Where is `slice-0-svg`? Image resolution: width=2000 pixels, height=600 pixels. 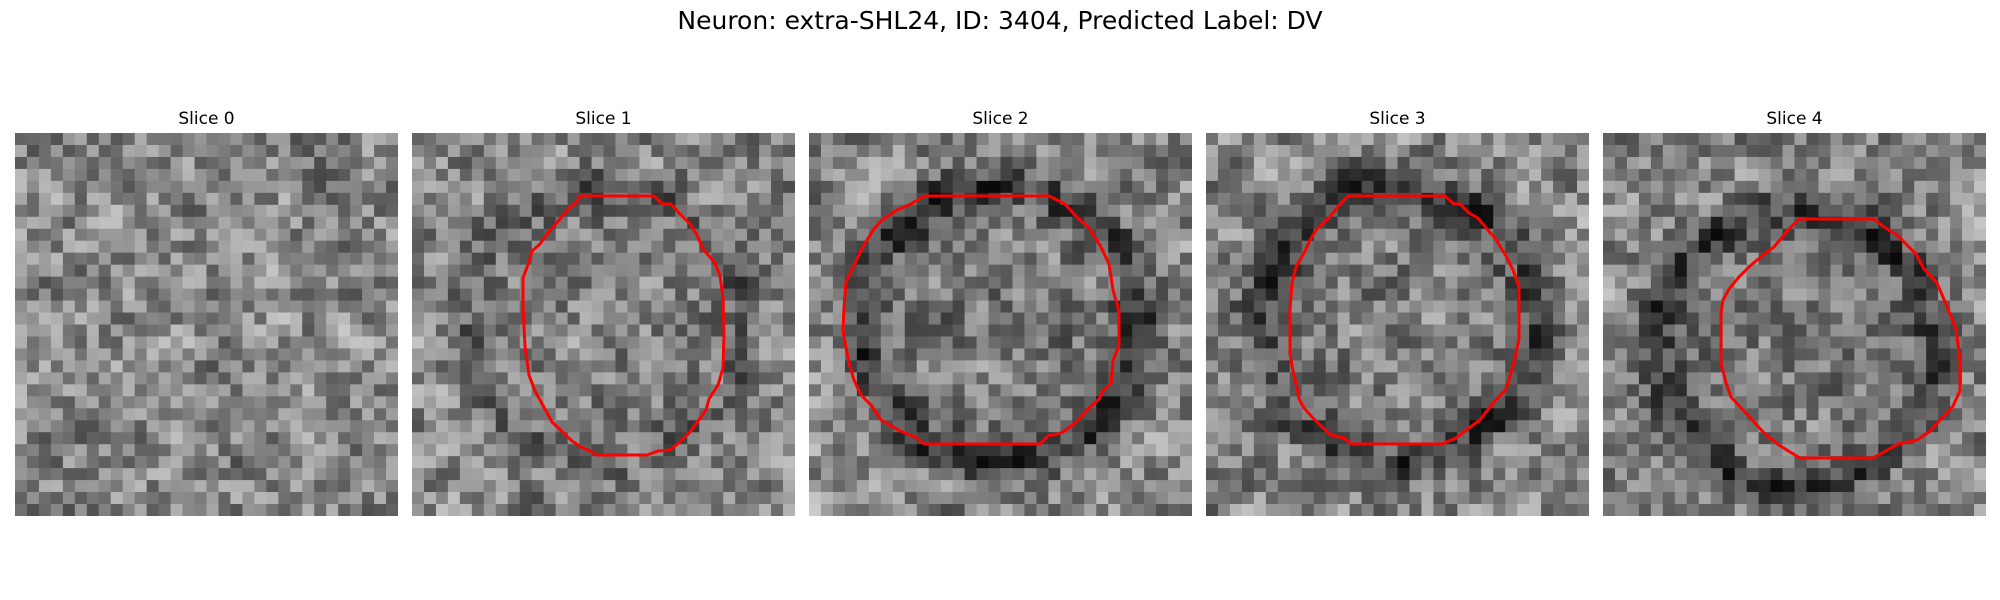 slice-0-svg is located at coordinates (206, 324).